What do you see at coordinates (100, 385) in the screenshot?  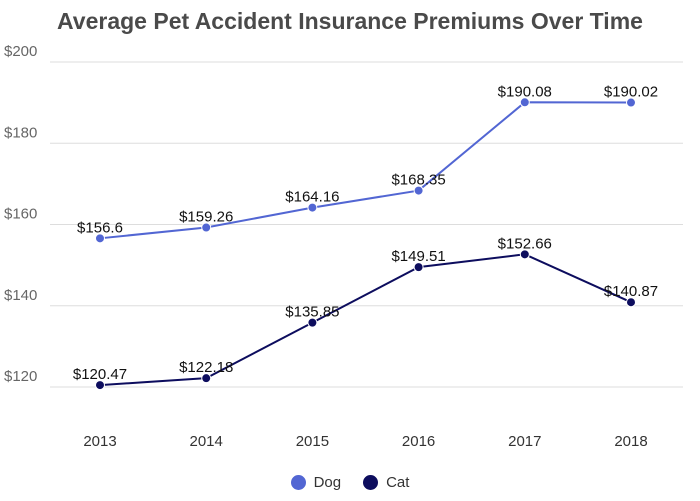 I see `data-point-cat-2013` at bounding box center [100, 385].